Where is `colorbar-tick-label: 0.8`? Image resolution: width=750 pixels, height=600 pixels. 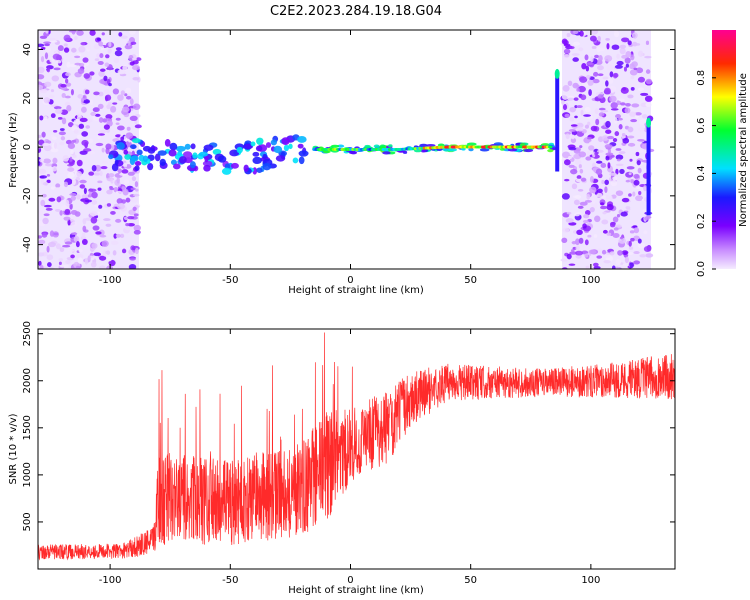
colorbar-tick-label: 0.8 is located at coordinates (701, 78).